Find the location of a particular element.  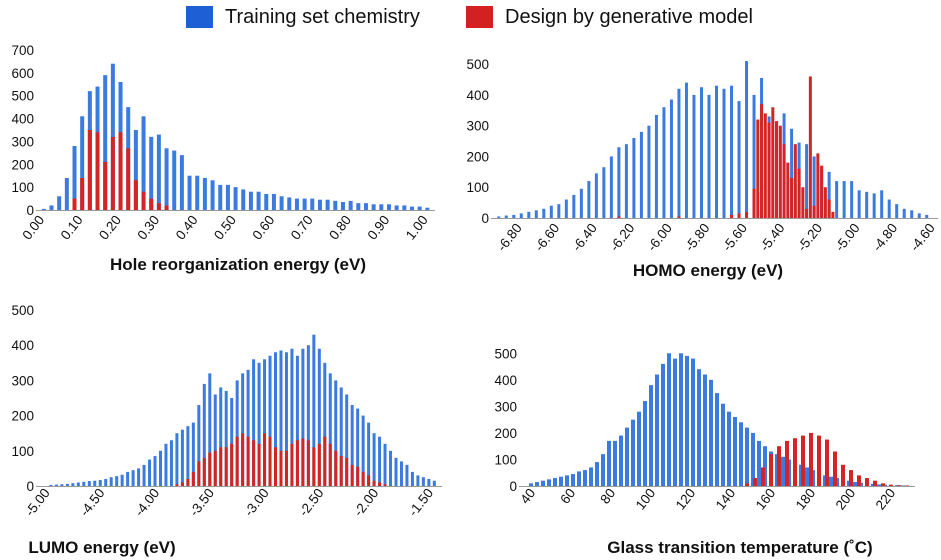

y-tick-label: 200 is located at coordinates (477, 156).